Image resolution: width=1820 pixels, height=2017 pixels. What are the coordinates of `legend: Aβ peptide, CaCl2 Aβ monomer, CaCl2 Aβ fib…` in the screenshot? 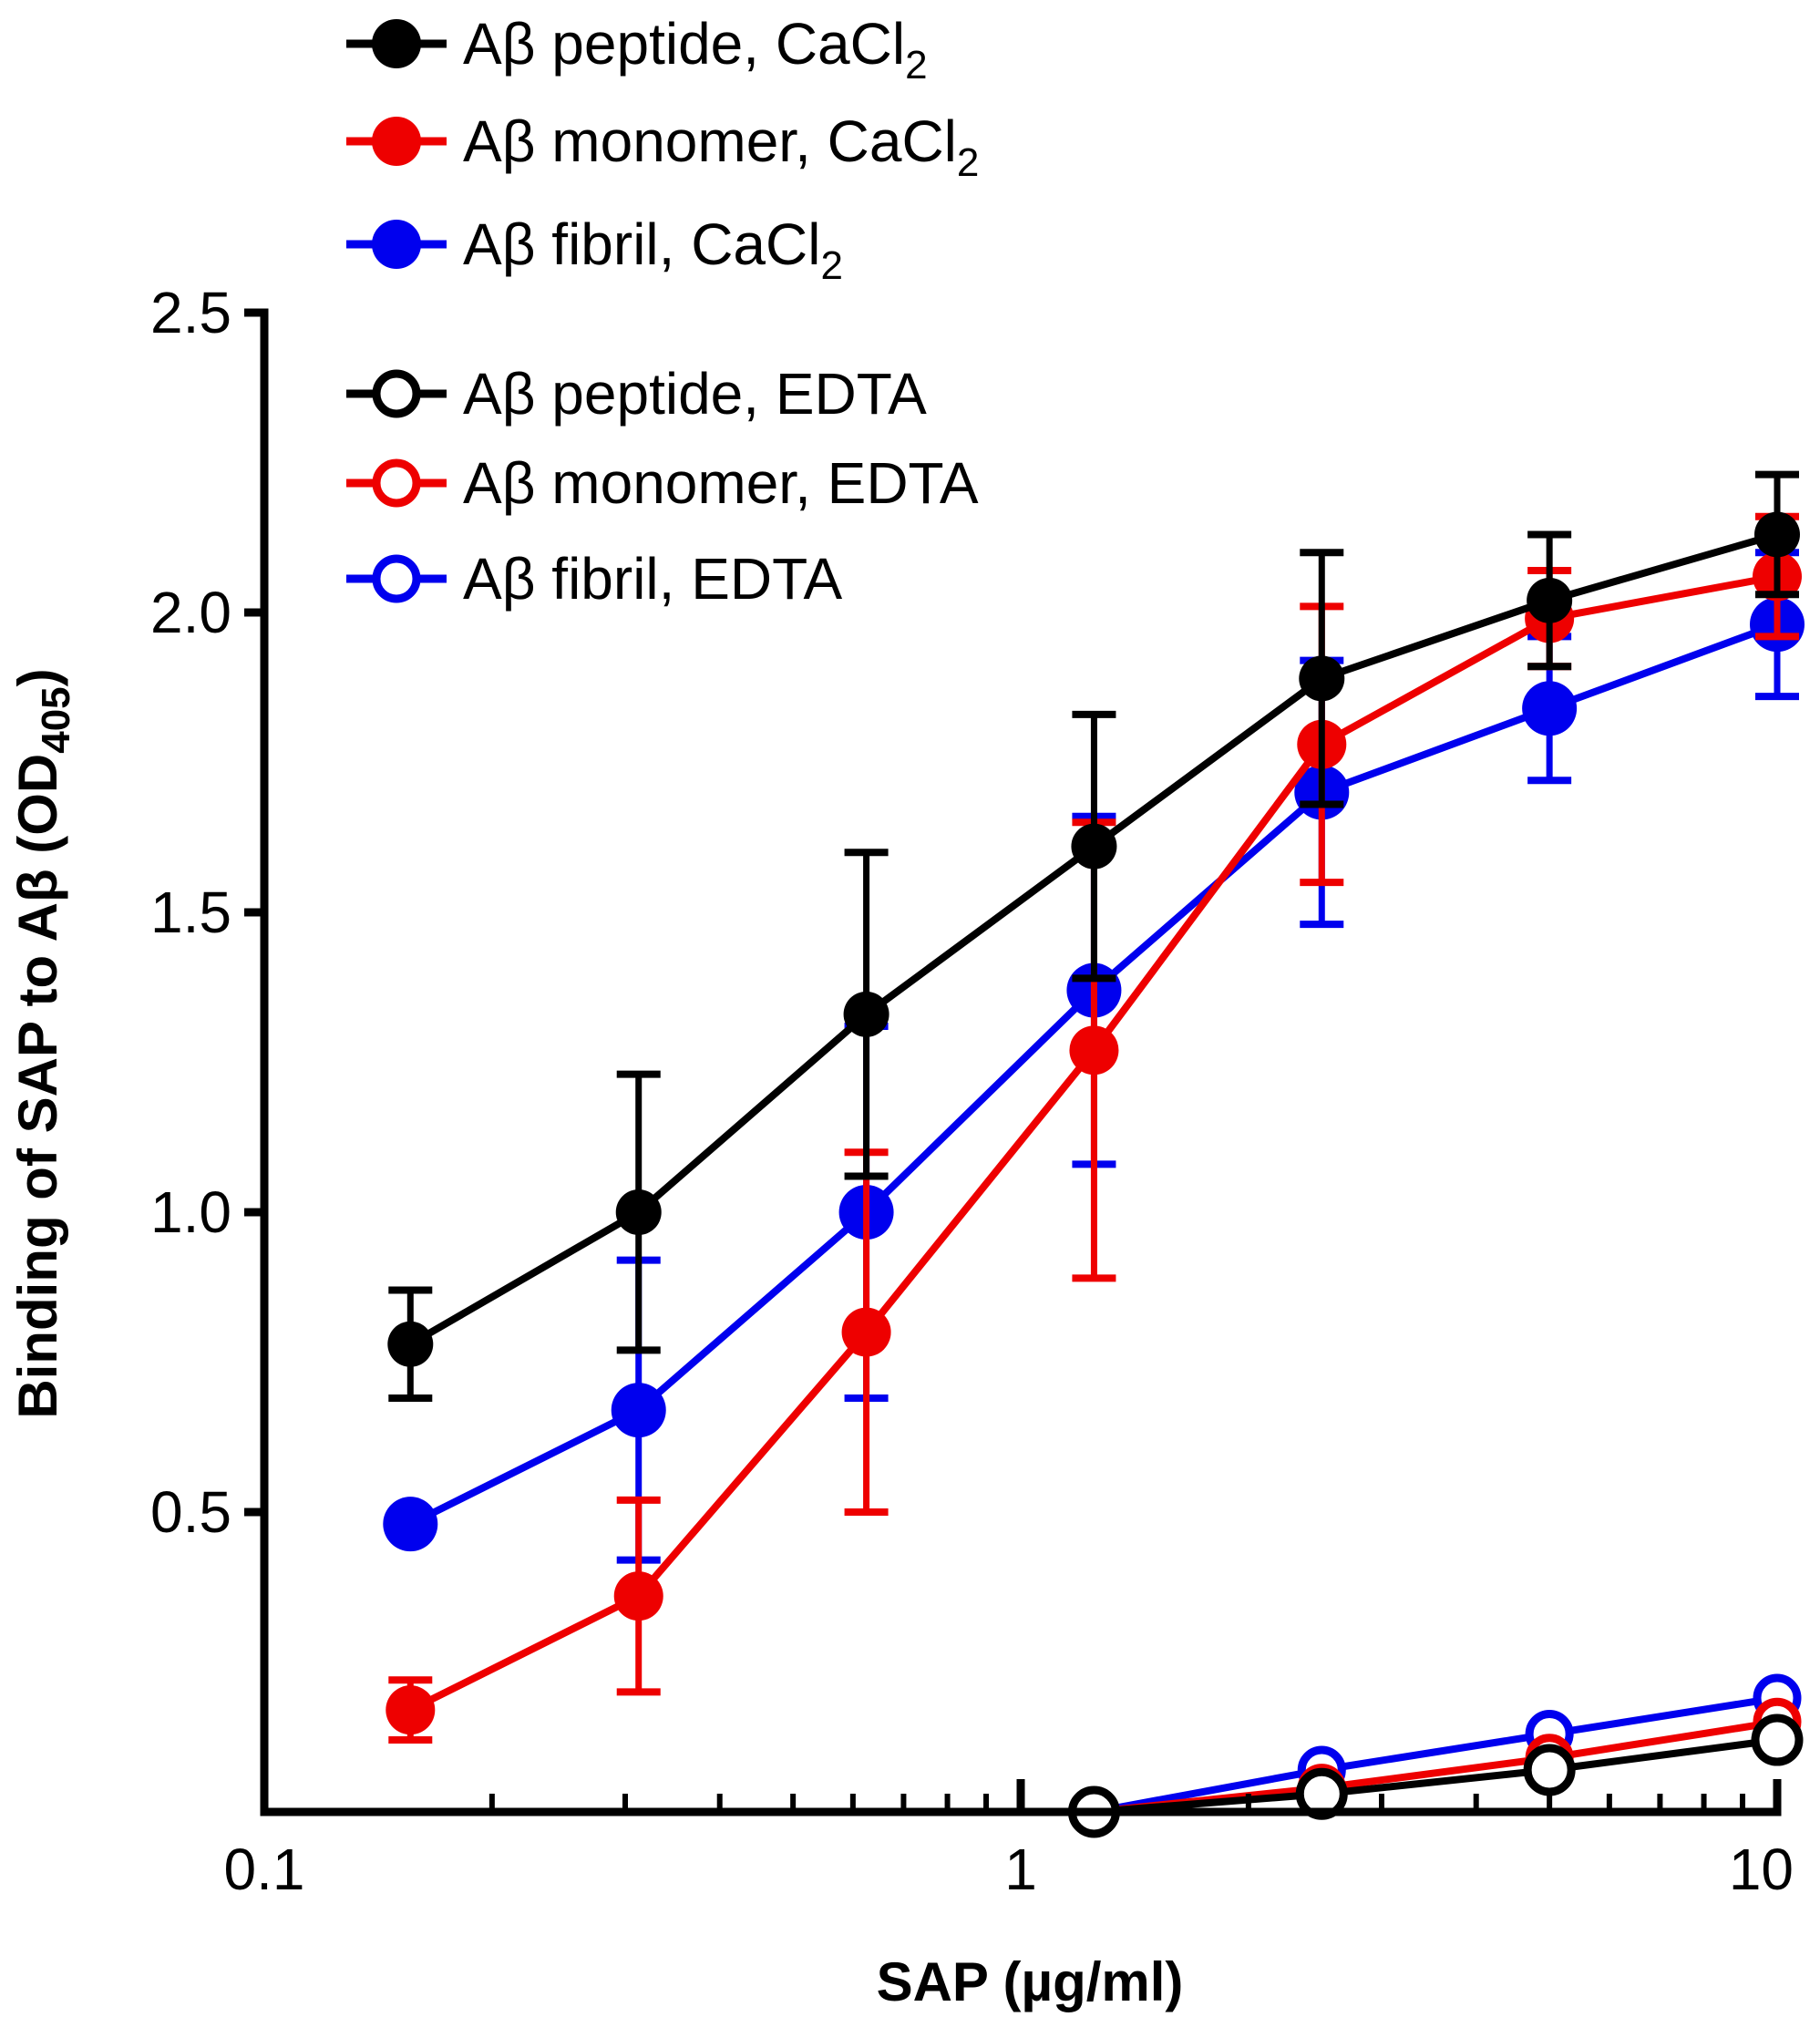 It's located at (663, 312).